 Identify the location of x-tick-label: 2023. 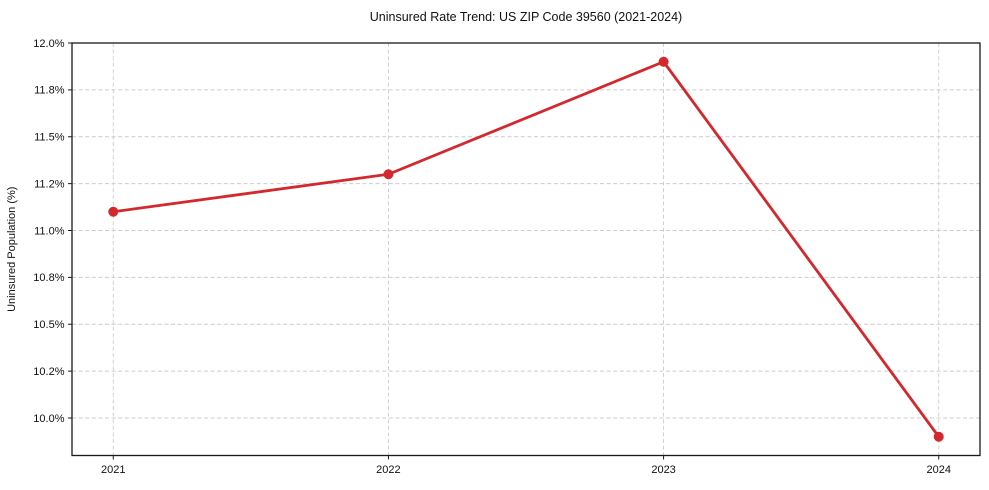
(663, 470).